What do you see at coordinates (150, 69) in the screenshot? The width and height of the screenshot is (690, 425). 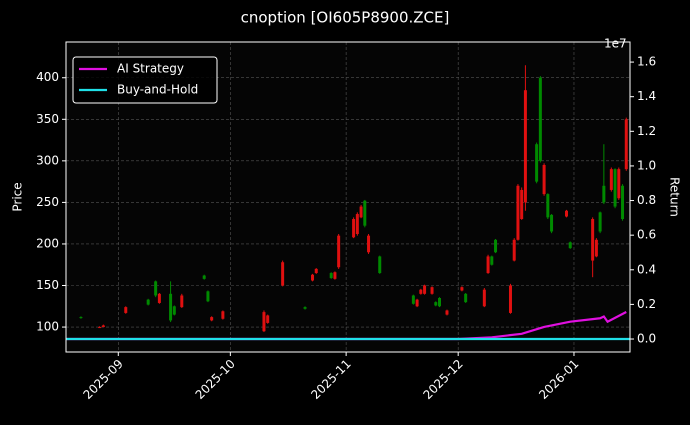 I see `legend-label: AI Strategy` at bounding box center [150, 69].